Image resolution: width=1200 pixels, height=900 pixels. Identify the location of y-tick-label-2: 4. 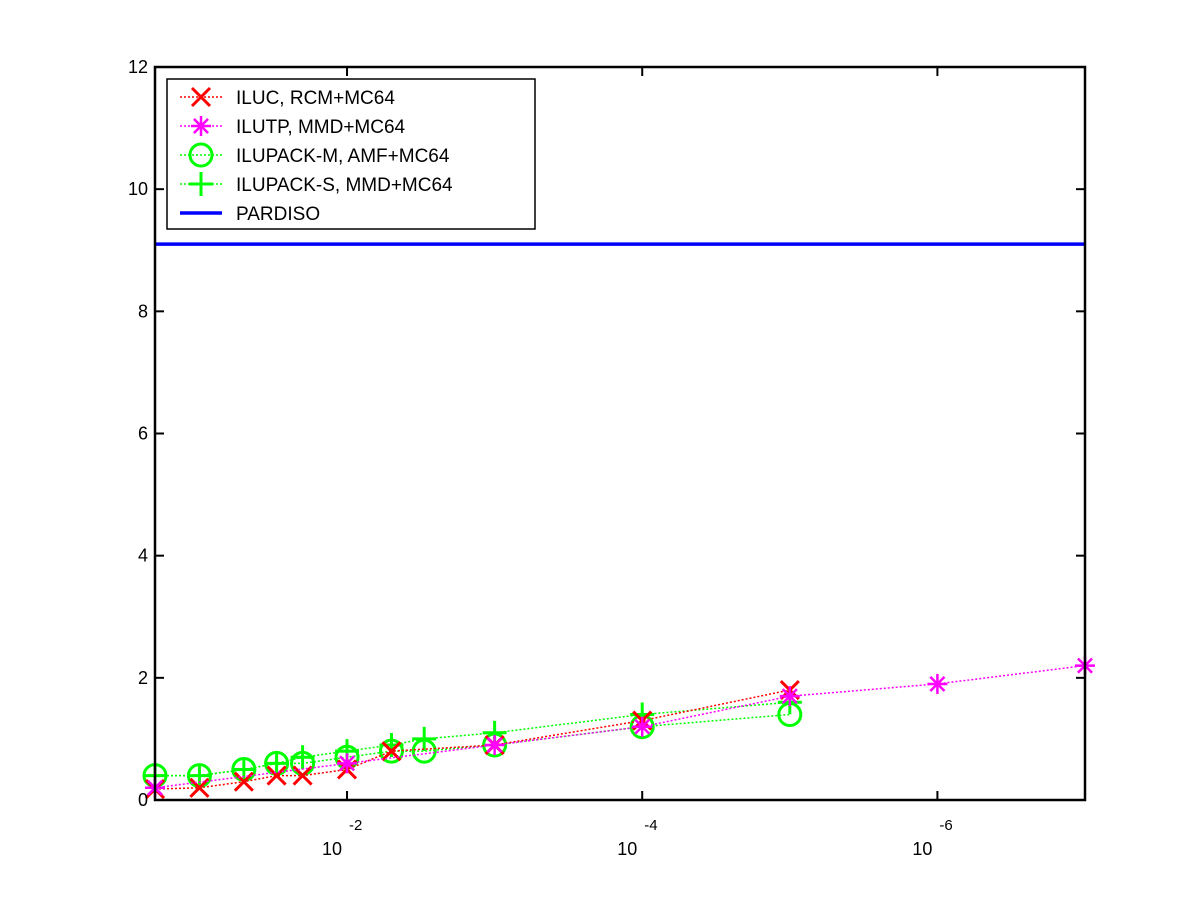
(143, 556).